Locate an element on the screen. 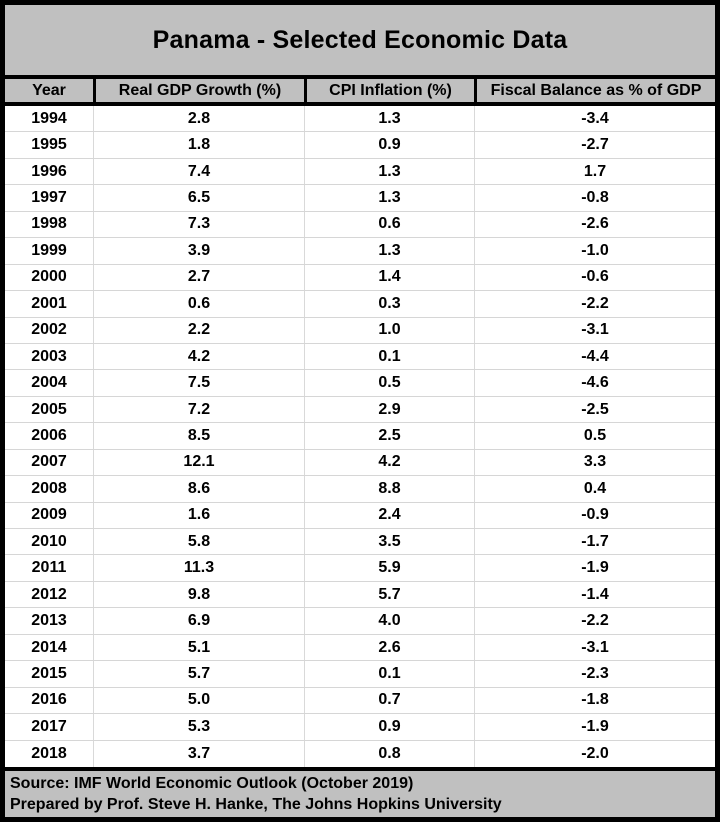 This screenshot has height=822, width=720. cell-fiscal-balance: -2.3 is located at coordinates (594, 674).